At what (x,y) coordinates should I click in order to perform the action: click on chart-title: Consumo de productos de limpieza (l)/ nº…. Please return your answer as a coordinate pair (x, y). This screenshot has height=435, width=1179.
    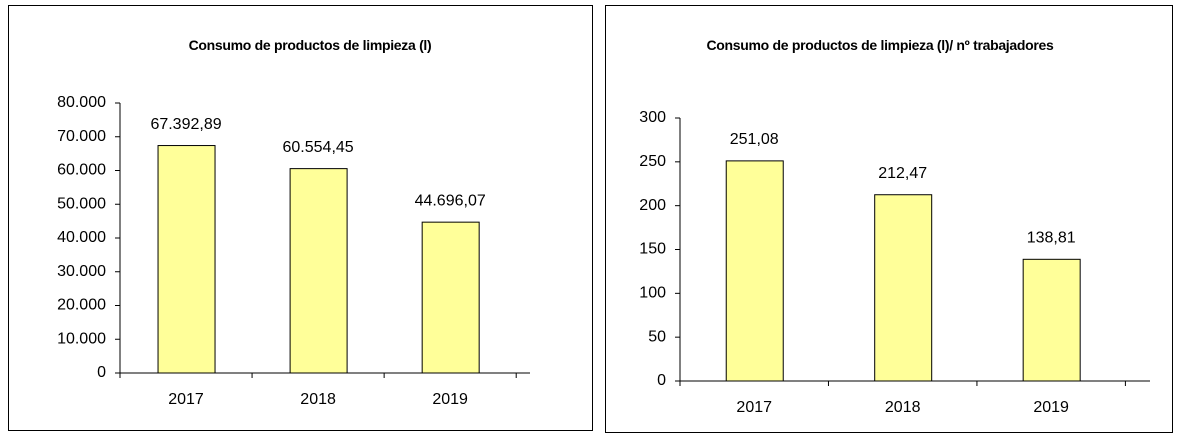
    Looking at the image, I should click on (880, 45).